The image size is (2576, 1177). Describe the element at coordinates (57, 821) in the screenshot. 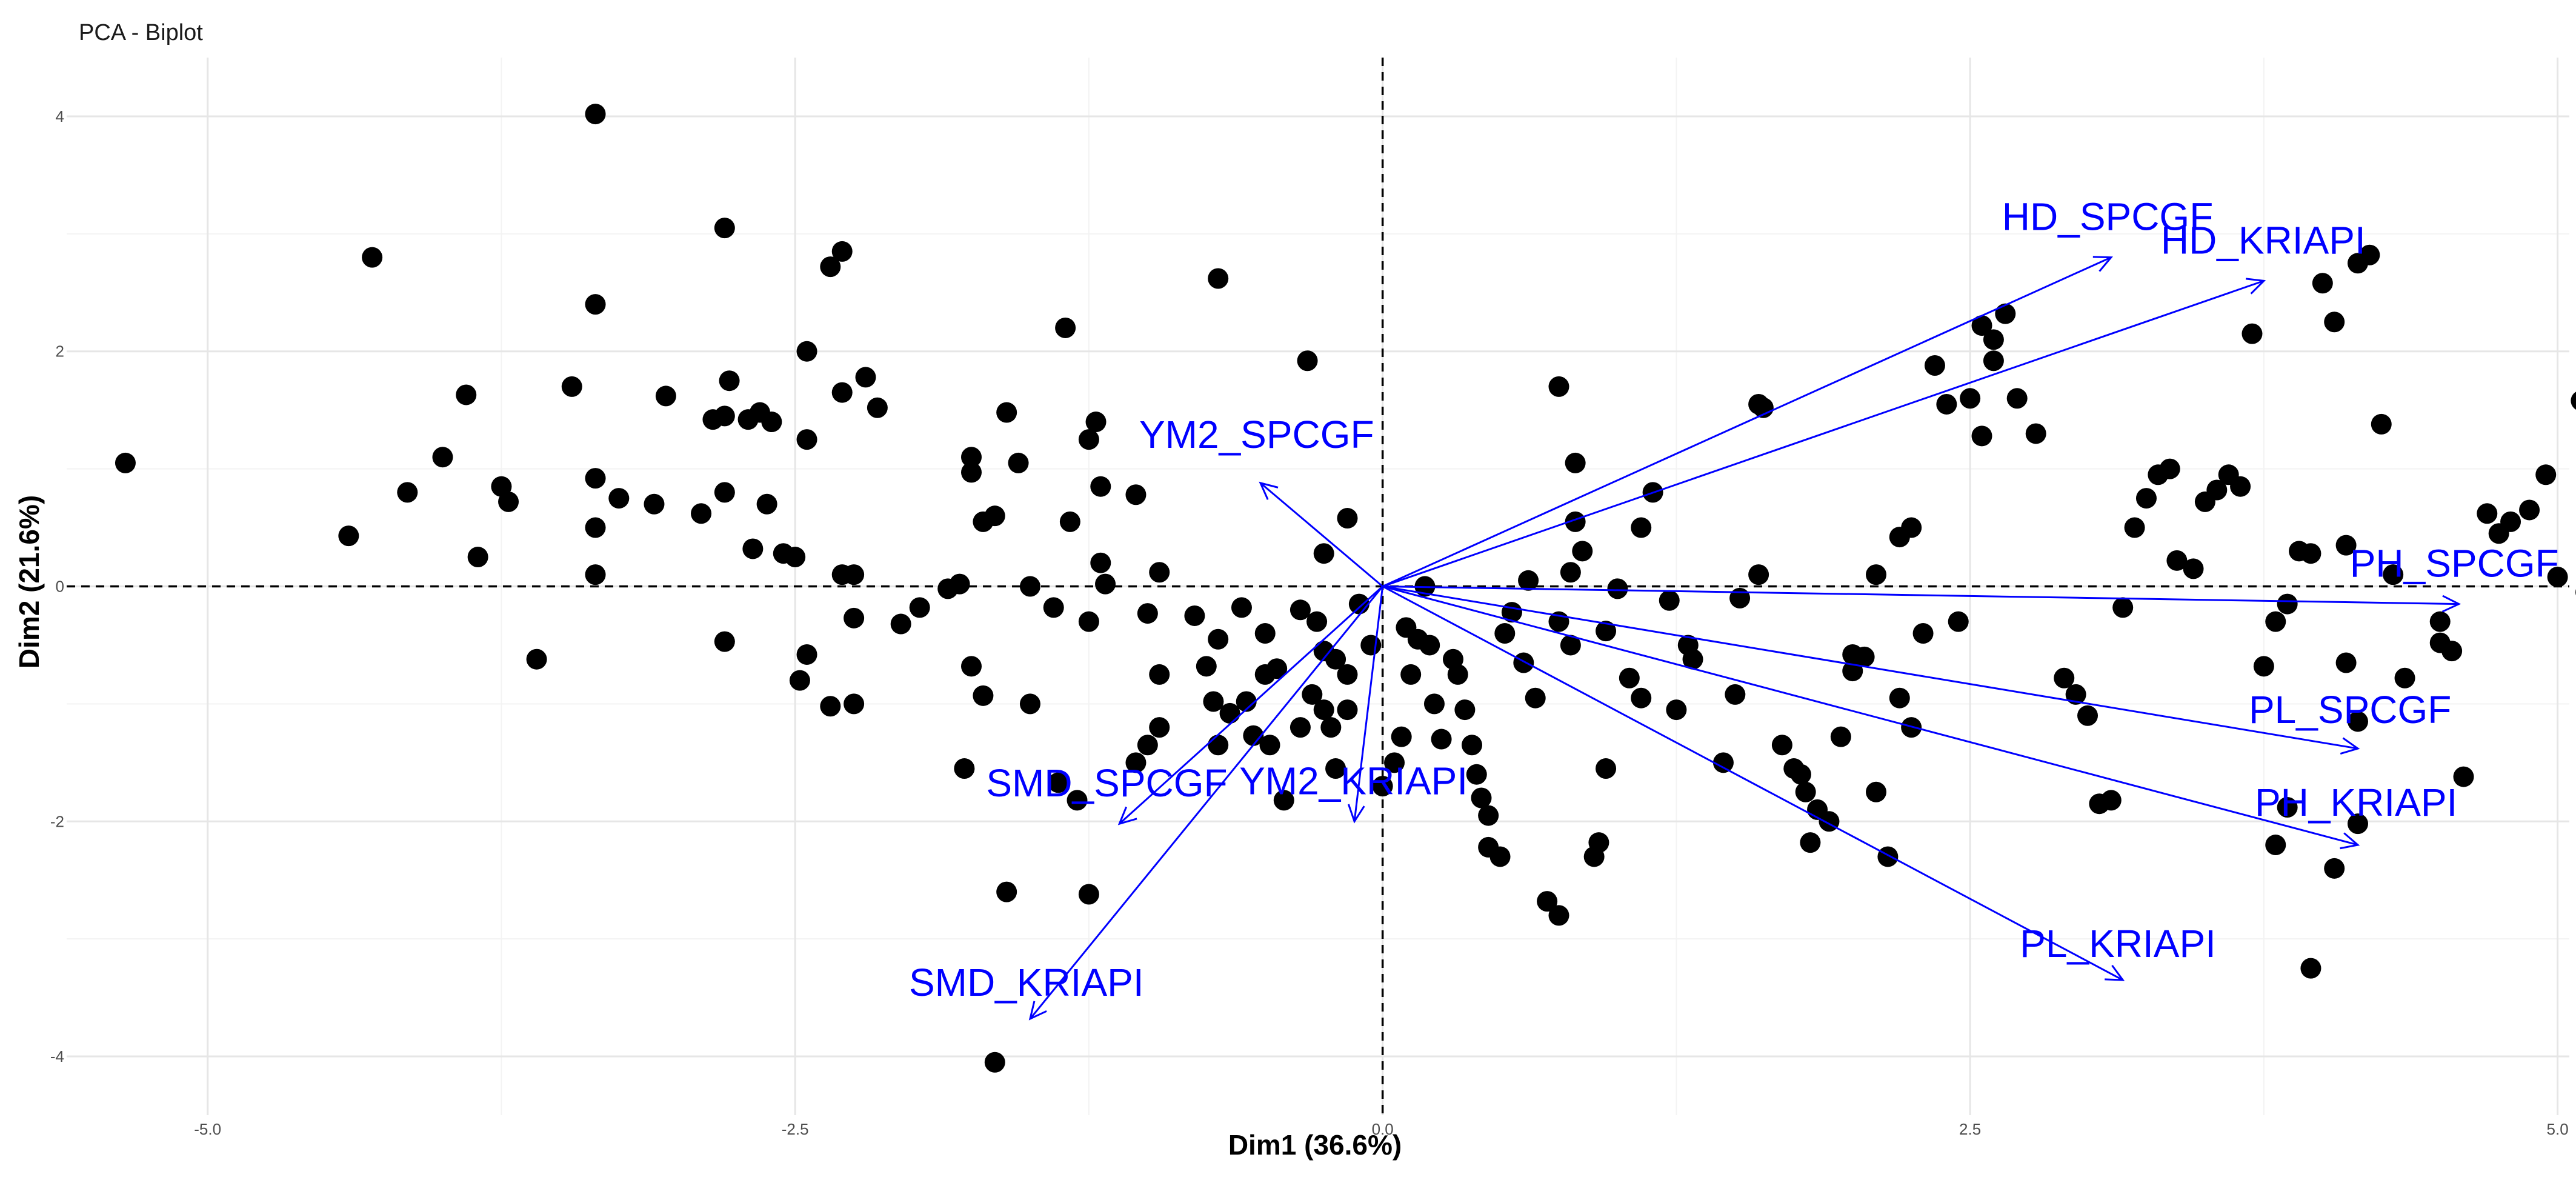

I see `y-tick-label: -2` at that location.